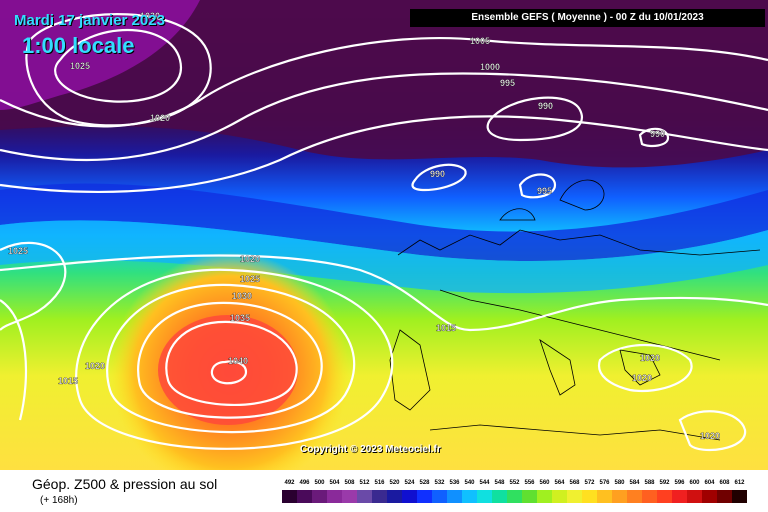 Image resolution: width=768 pixels, height=512 pixels. What do you see at coordinates (469, 483) in the screenshot?
I see `scale-label: 540` at bounding box center [469, 483].